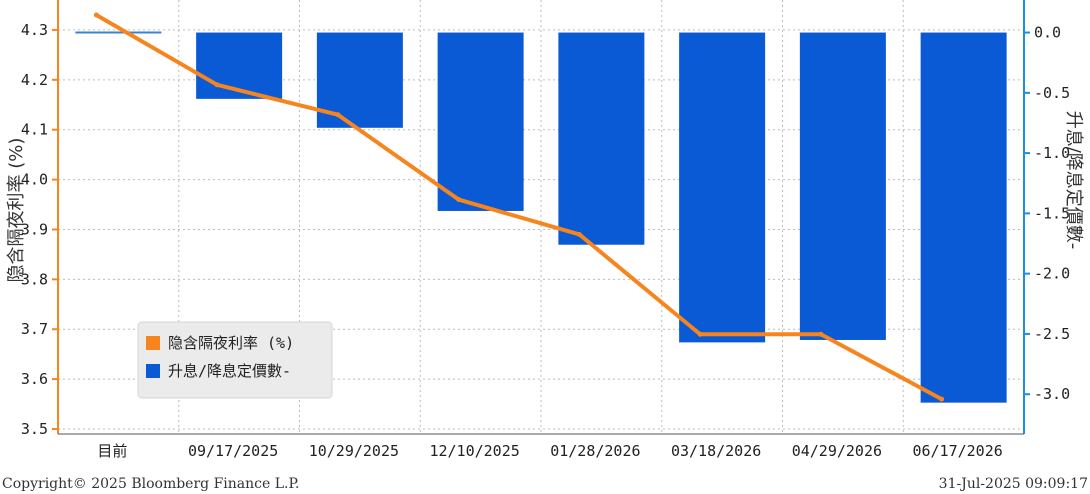  Describe the element at coordinates (474, 451) in the screenshot. I see `x-tick-label: 12/10/2025` at that location.